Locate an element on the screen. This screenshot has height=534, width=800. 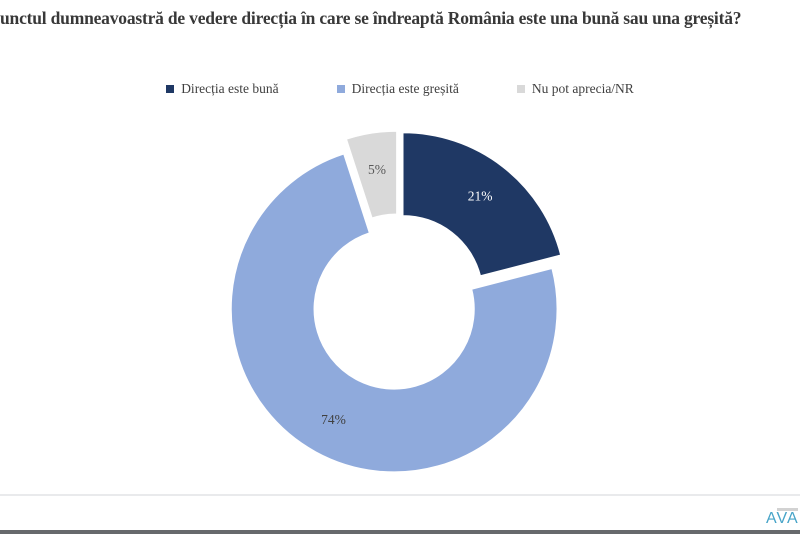
logo-tagline-smalltext is located at coordinates (787, 509).